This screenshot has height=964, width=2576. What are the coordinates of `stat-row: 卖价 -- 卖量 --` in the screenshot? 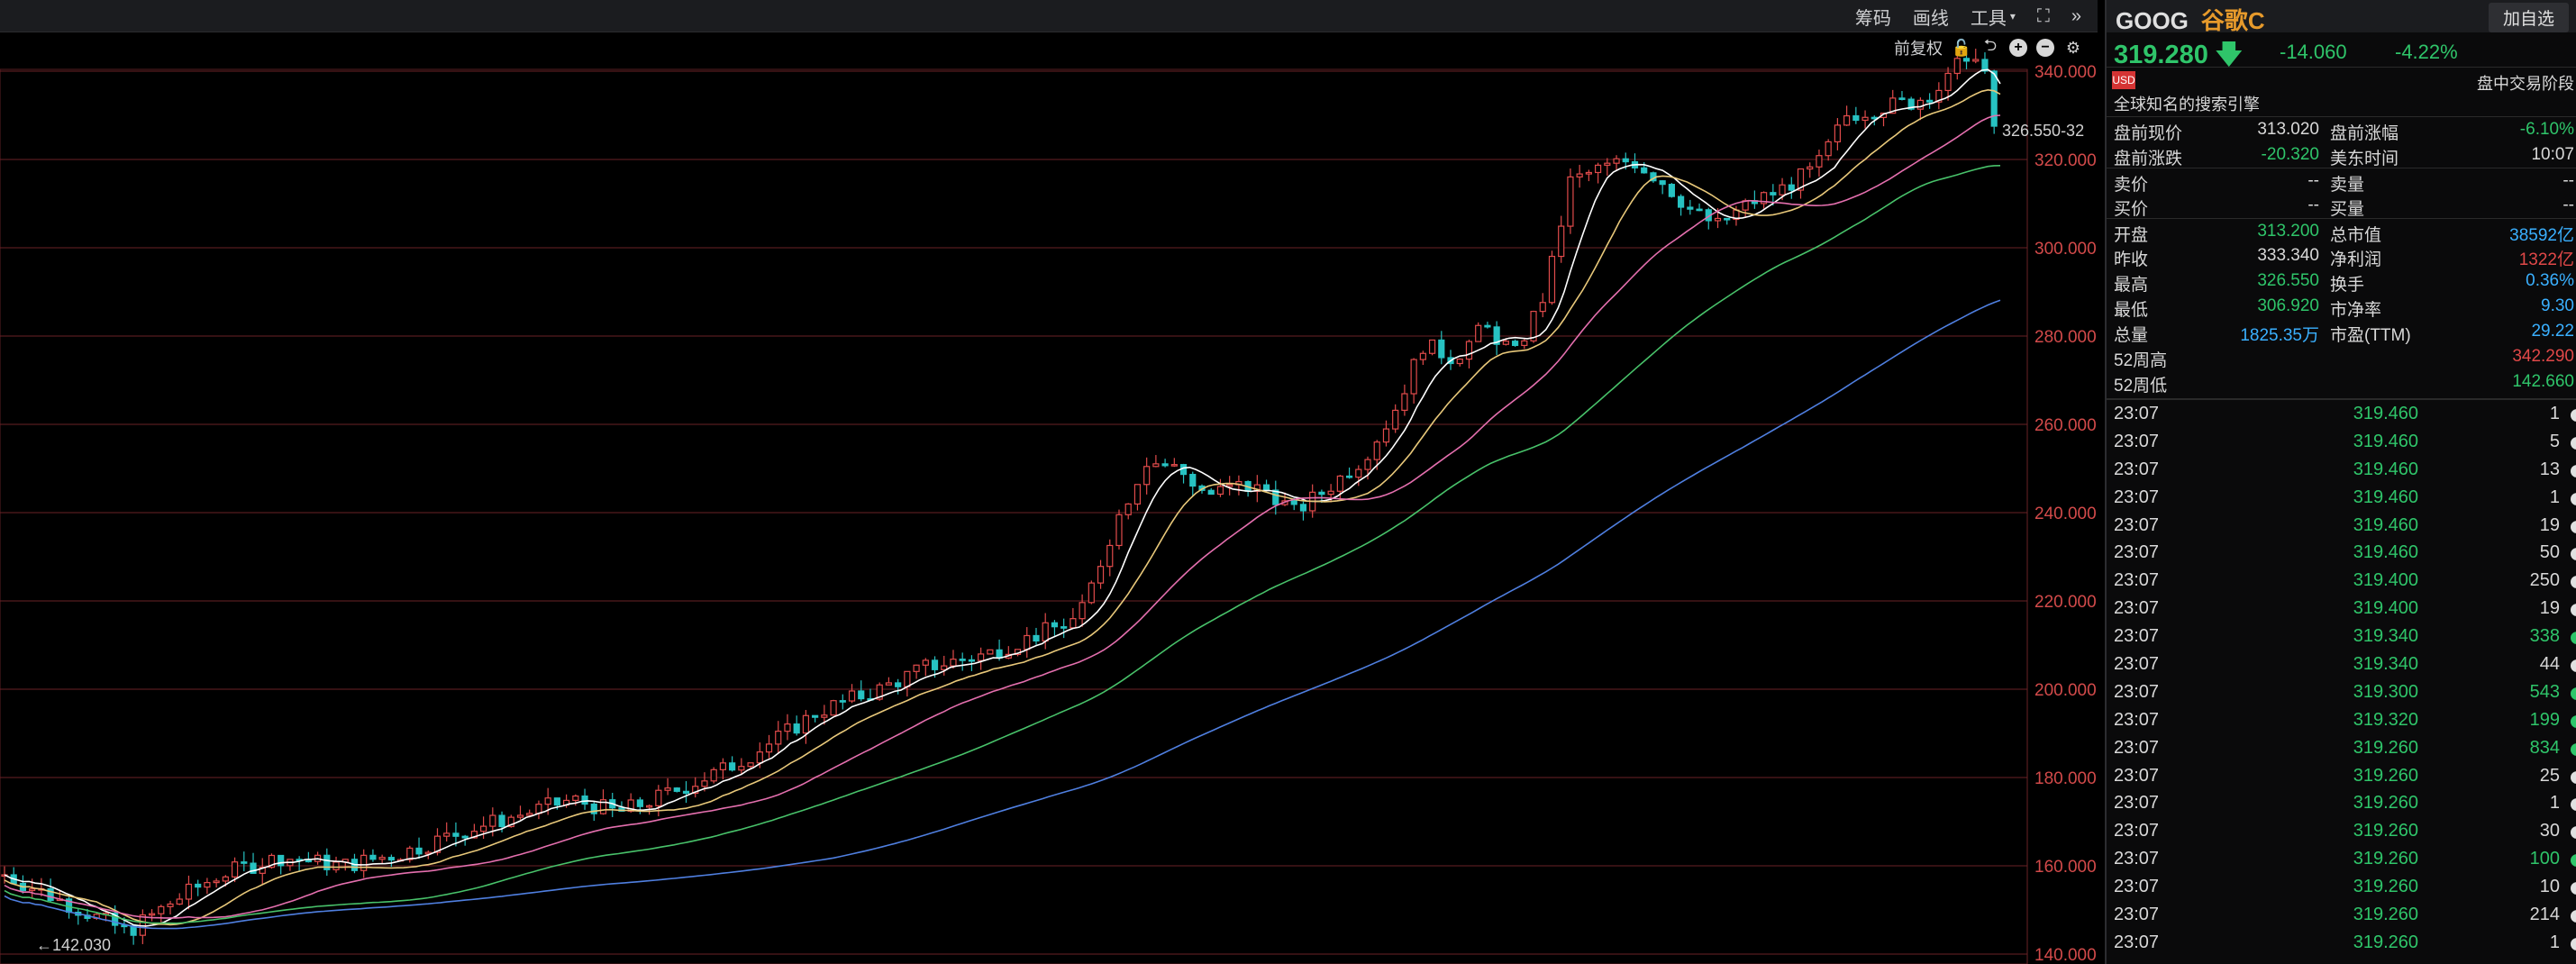 It's located at (2341, 181).